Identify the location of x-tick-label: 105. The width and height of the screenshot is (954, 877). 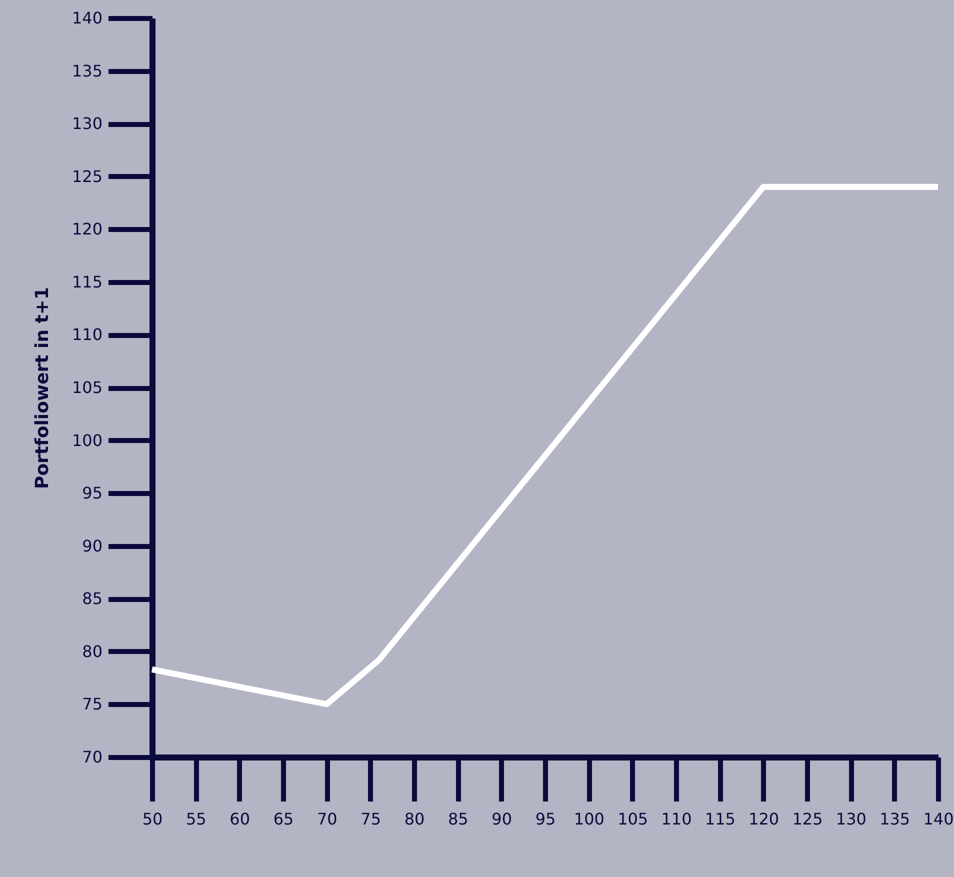
(633, 819).